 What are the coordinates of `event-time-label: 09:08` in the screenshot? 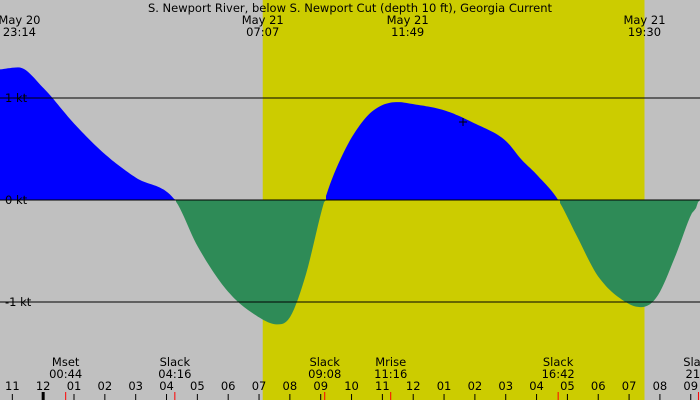 It's located at (324, 374).